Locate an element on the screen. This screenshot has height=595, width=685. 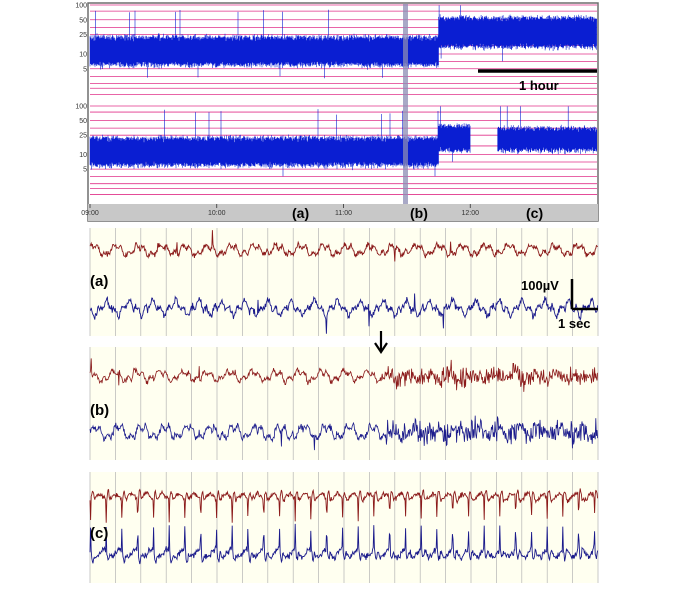
trend-x-tick-label: 10:00 is located at coordinates (217, 213).